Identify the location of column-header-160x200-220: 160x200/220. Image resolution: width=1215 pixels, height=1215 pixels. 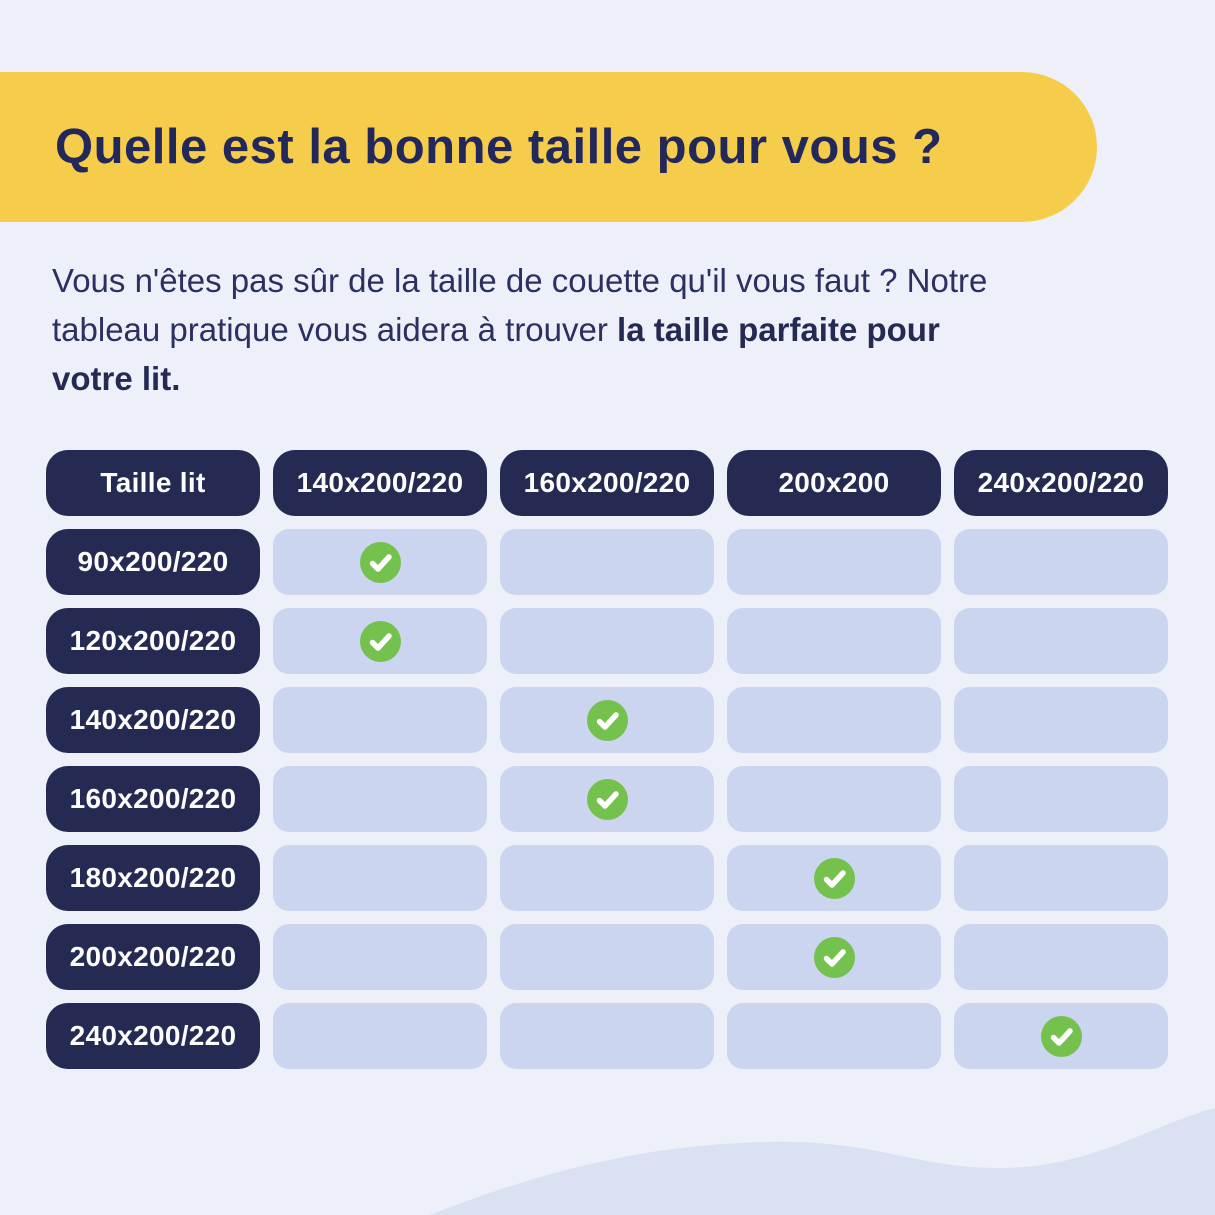
(607, 483).